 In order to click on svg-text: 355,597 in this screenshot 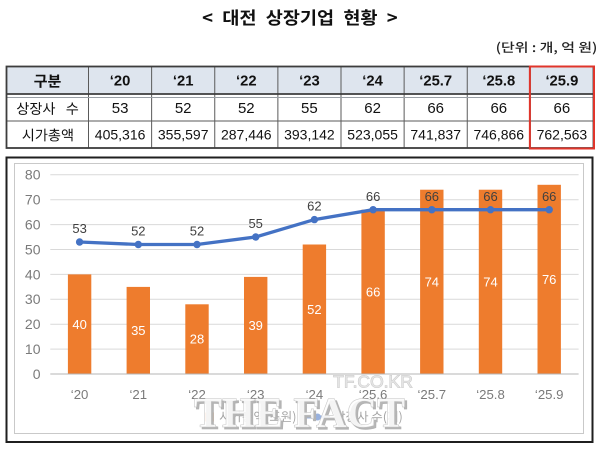, I will do `click(183, 135)`.